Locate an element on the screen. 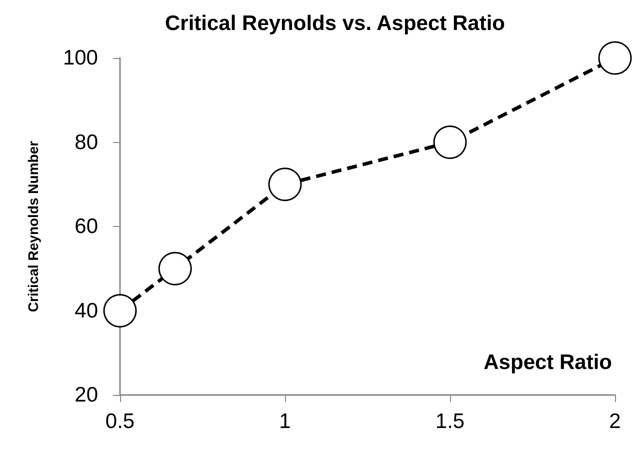 The width and height of the screenshot is (638, 466). x-tick-label: 0.5 is located at coordinates (120, 421).